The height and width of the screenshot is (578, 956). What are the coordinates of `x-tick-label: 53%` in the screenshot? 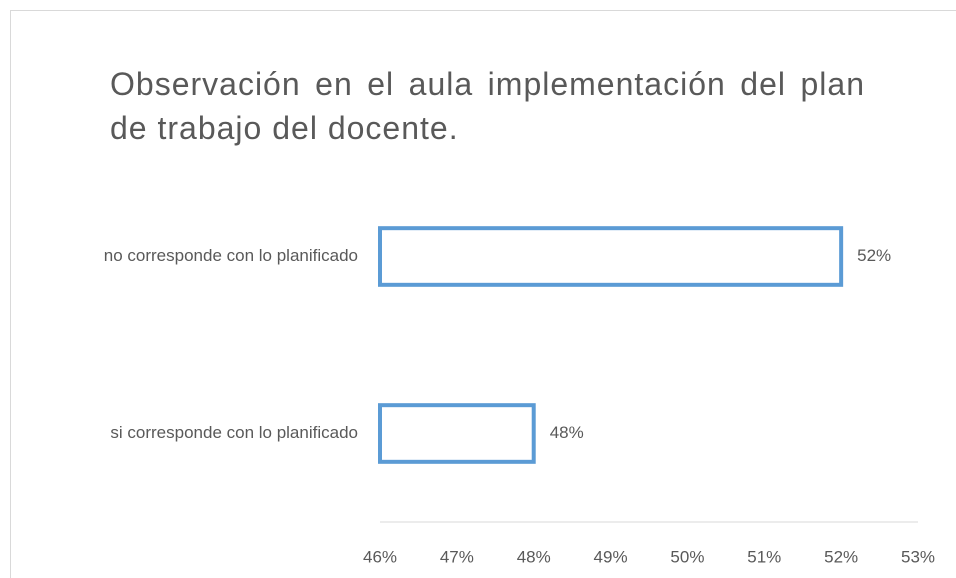 It's located at (918, 556).